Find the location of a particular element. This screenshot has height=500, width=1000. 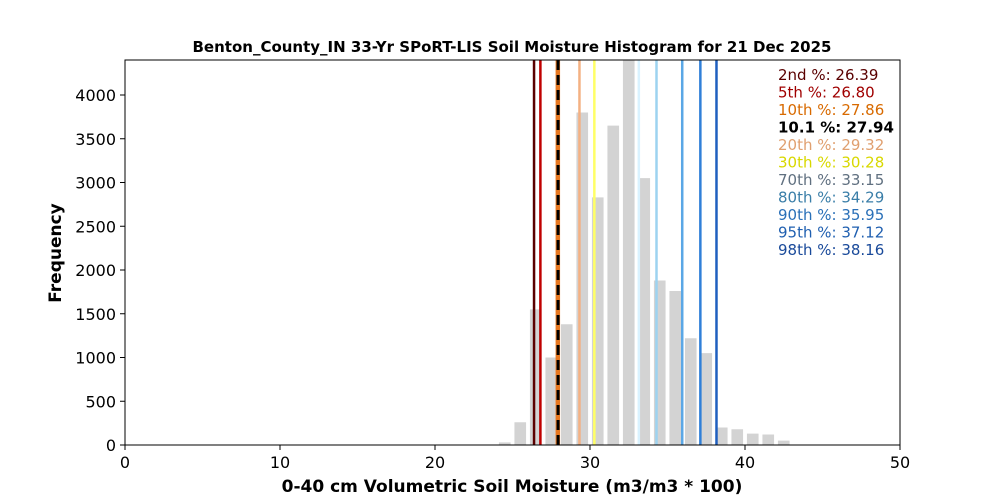

y-axis-ticks: 0 500 1000 1500 2000 2500 3000 3500 4000 is located at coordinates (100, 270).